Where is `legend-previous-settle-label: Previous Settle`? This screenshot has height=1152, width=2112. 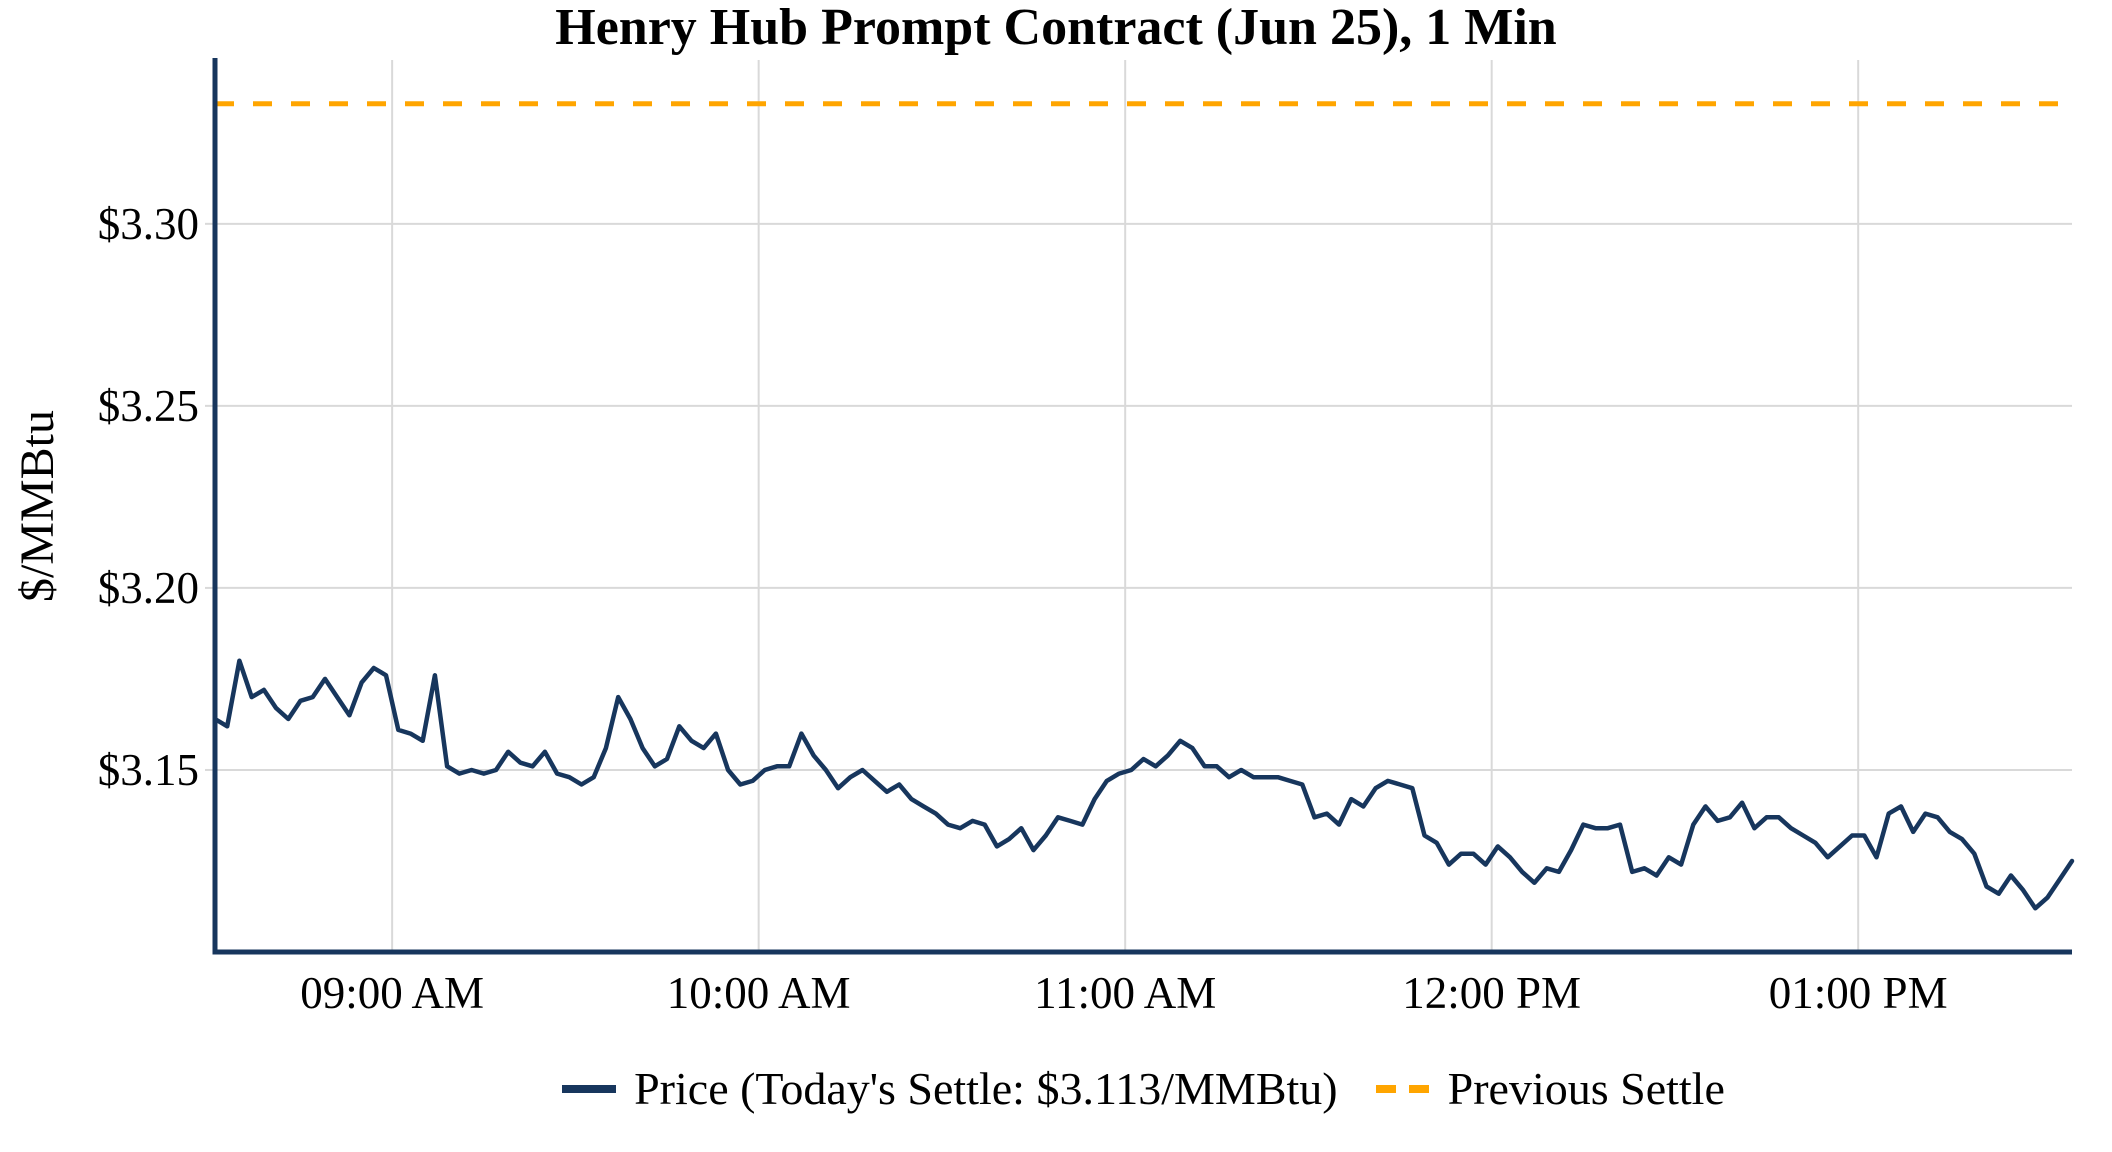 legend-previous-settle-label: Previous Settle is located at coordinates (1586, 1088).